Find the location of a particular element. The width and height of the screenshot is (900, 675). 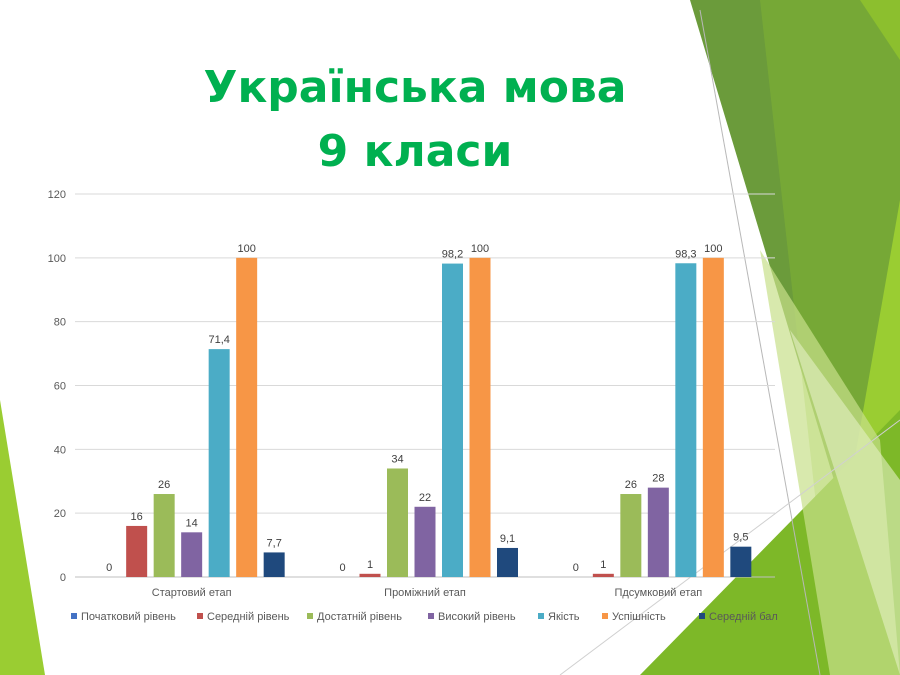

y-tick-label: 80 is located at coordinates (60, 323).